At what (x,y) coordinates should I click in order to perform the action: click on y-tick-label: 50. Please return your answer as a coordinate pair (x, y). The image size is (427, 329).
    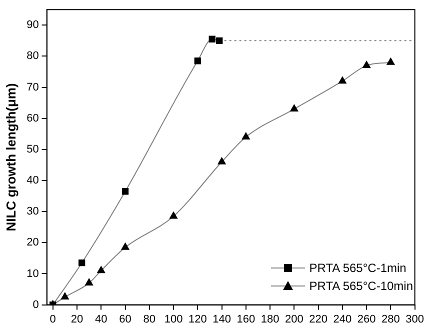
    Looking at the image, I should click on (32, 149).